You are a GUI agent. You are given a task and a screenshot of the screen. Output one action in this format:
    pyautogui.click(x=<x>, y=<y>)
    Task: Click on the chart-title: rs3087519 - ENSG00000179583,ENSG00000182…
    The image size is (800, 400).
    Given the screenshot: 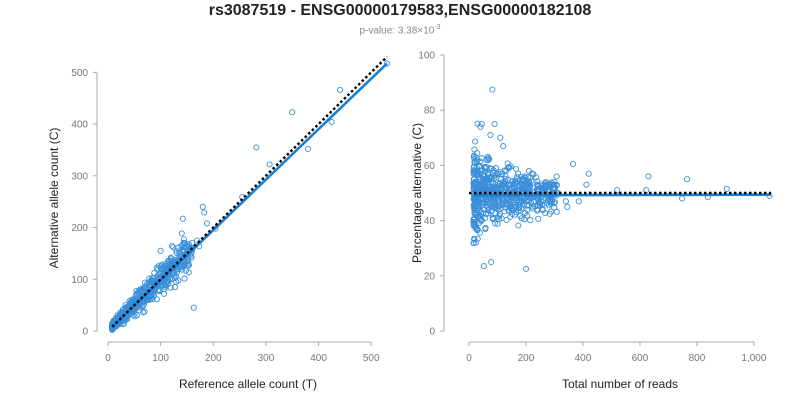 What is the action you would take?
    pyautogui.click(x=400, y=10)
    